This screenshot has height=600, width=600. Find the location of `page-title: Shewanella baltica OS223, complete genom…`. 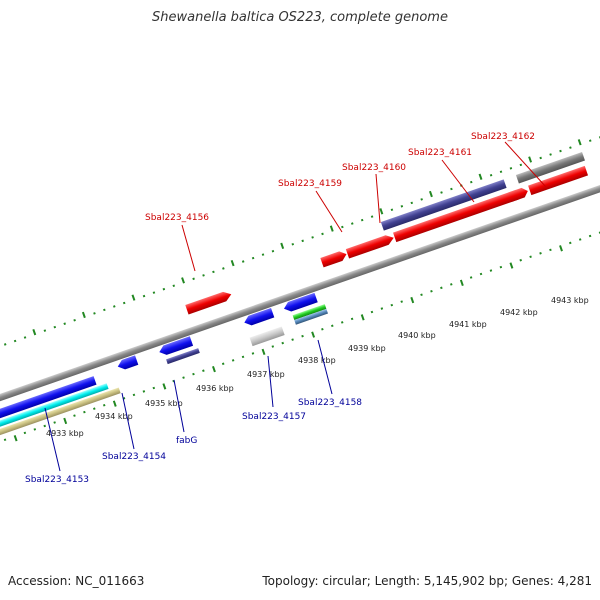

page-title: Shewanella baltica OS223, complete genom… is located at coordinates (300, 17).